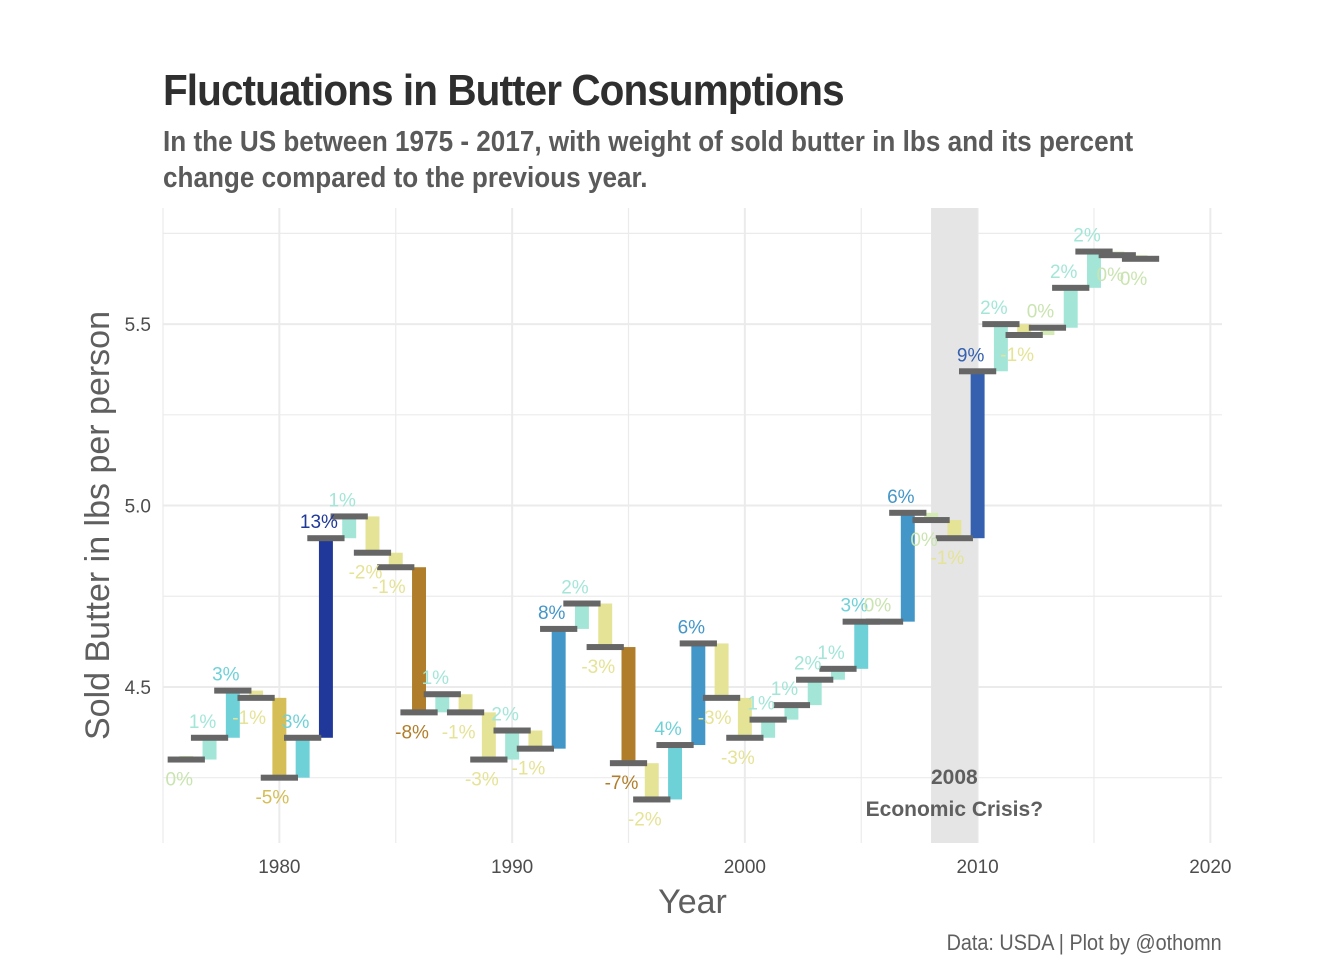 The image size is (1344, 960). Describe the element at coordinates (512, 745) in the screenshot. I see `bar-1990` at that location.